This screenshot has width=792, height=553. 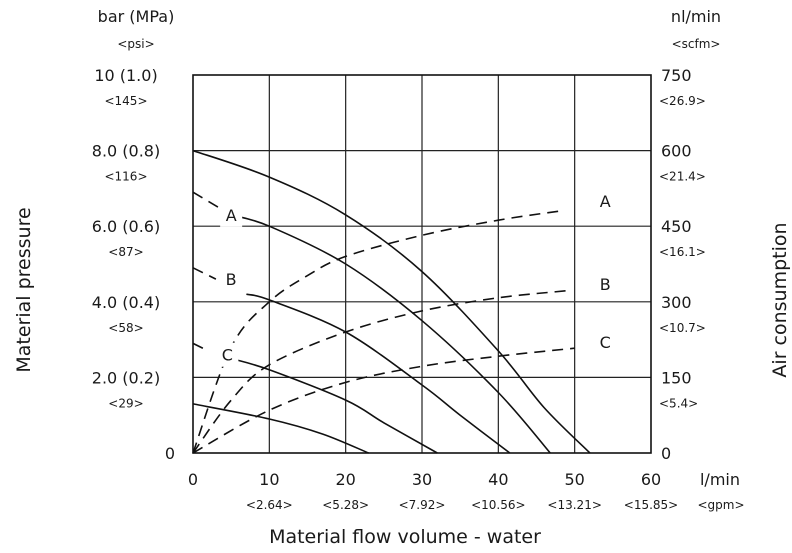 What do you see at coordinates (125, 328) in the screenshot?
I see `y-left-tick-alt-label: <58>` at bounding box center [125, 328].